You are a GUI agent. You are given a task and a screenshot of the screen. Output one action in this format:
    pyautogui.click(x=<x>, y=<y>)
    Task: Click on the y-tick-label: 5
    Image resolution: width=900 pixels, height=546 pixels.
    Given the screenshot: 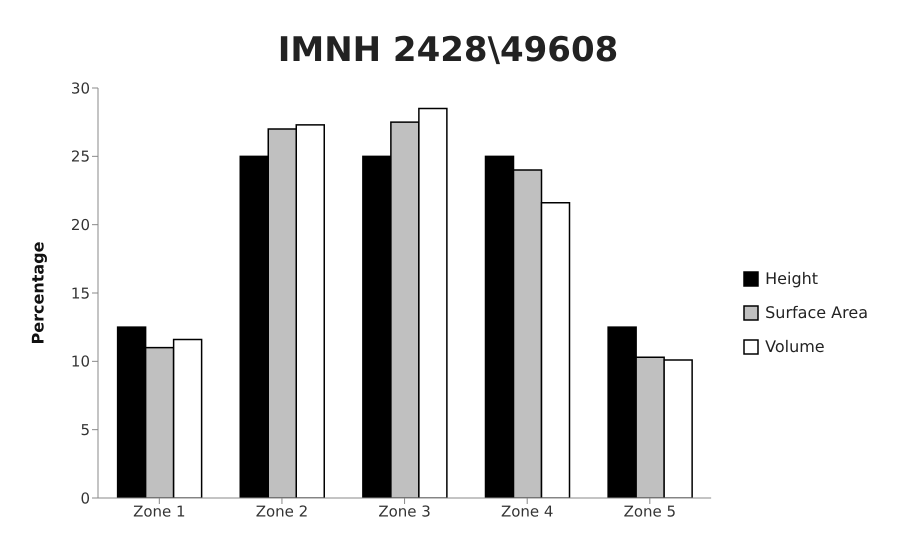 What is the action you would take?
    pyautogui.click(x=85, y=429)
    